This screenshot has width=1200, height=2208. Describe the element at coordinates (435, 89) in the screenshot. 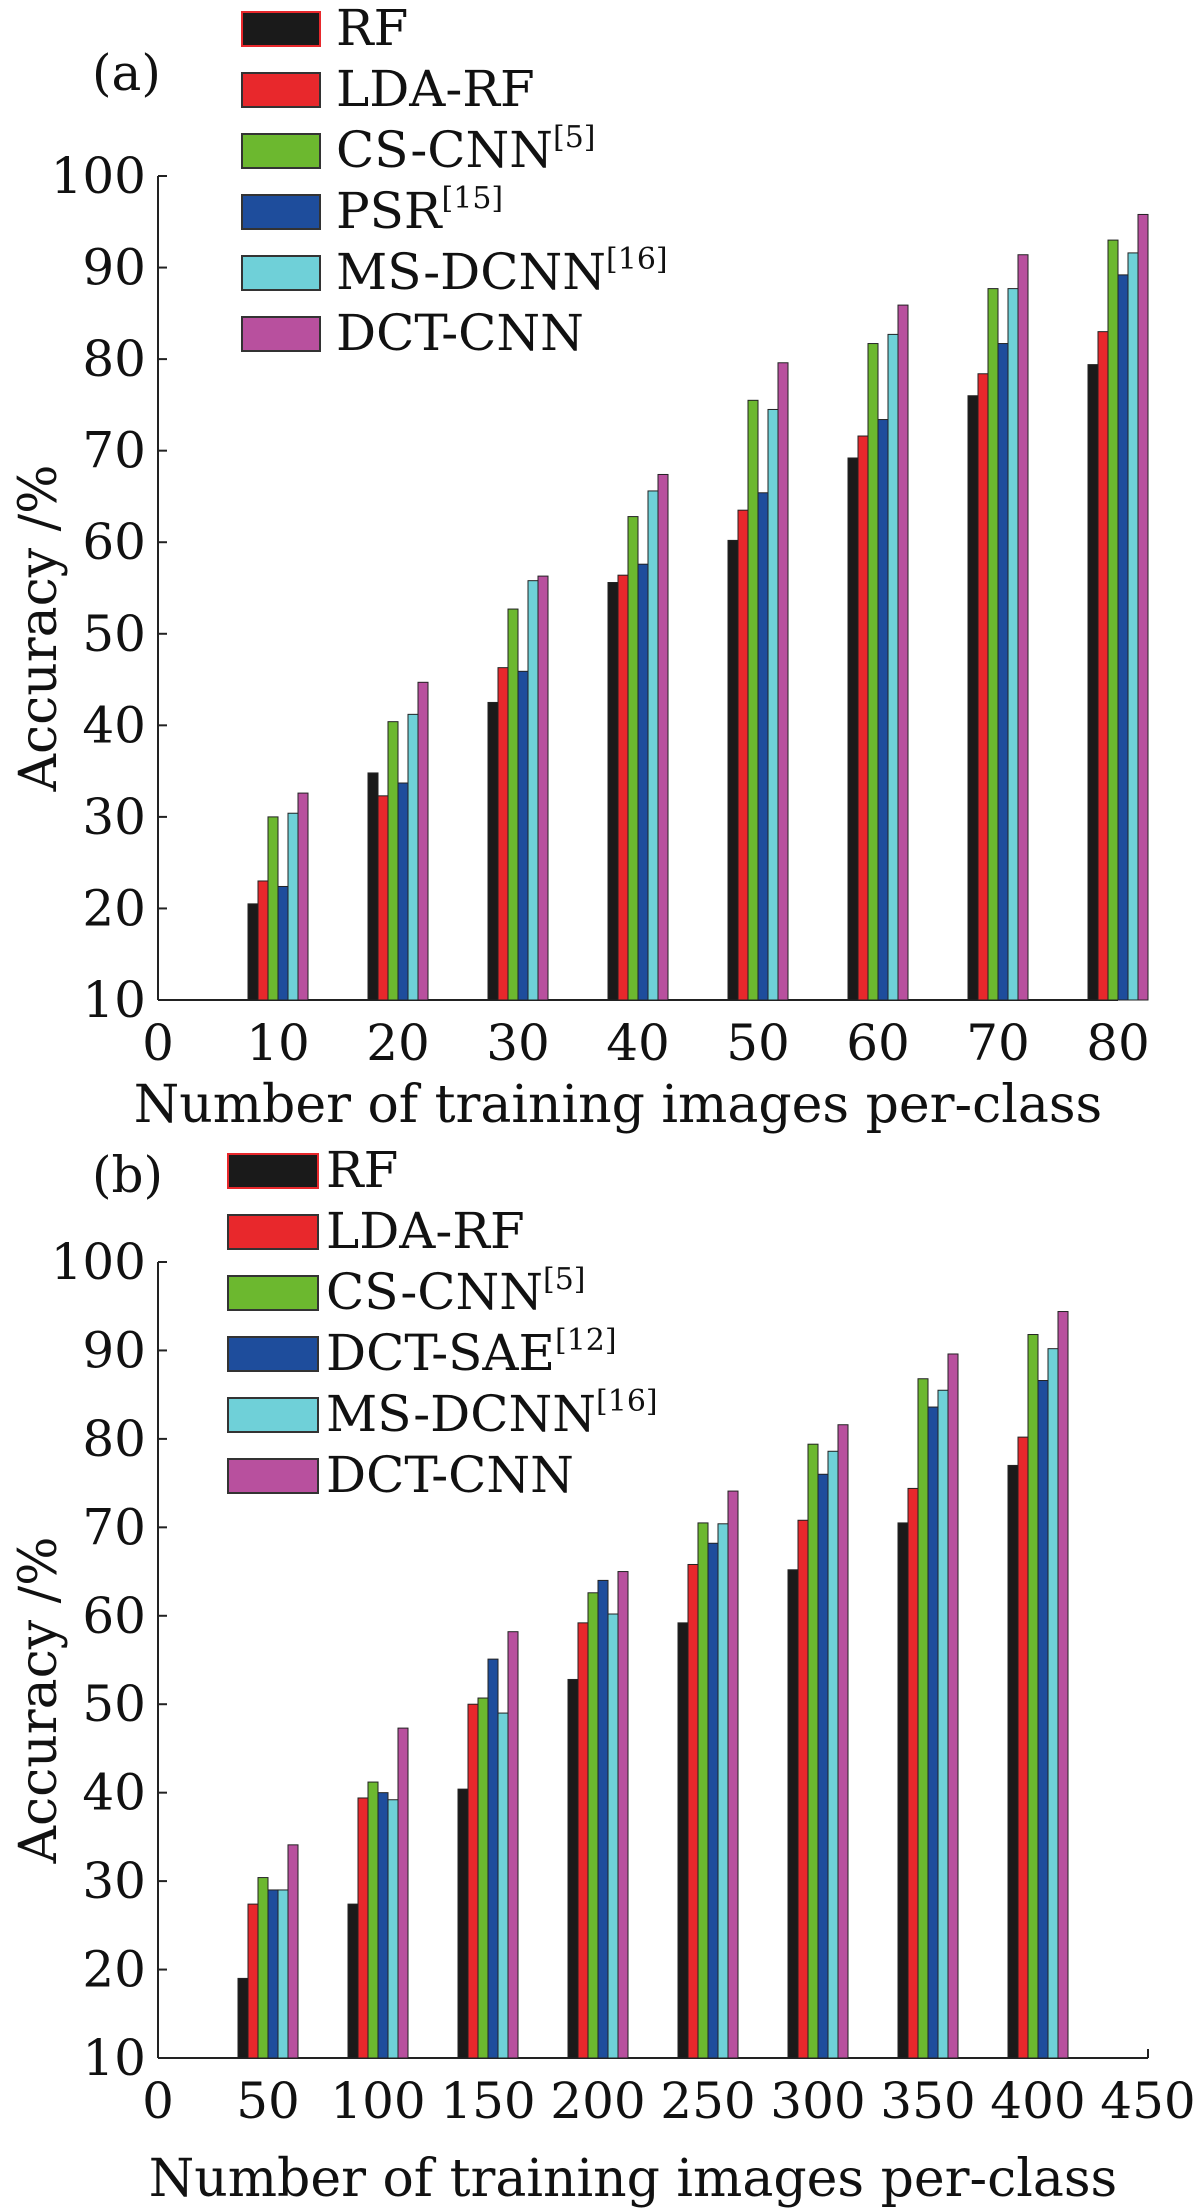

I see `legend-label: LDA-RF` at that location.